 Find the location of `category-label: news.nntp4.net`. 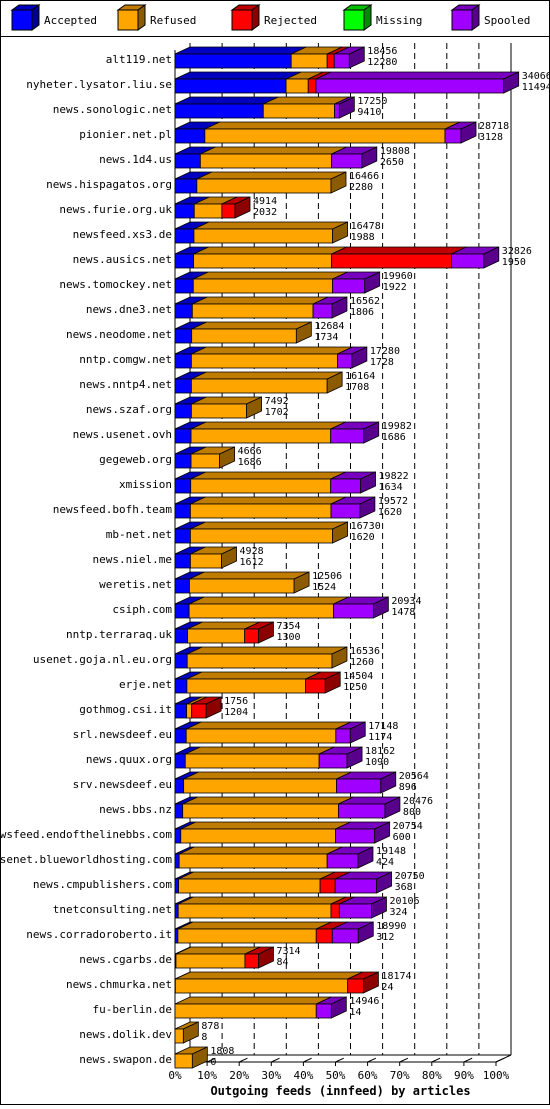

category-label: news.nntp4.net is located at coordinates (125, 384).